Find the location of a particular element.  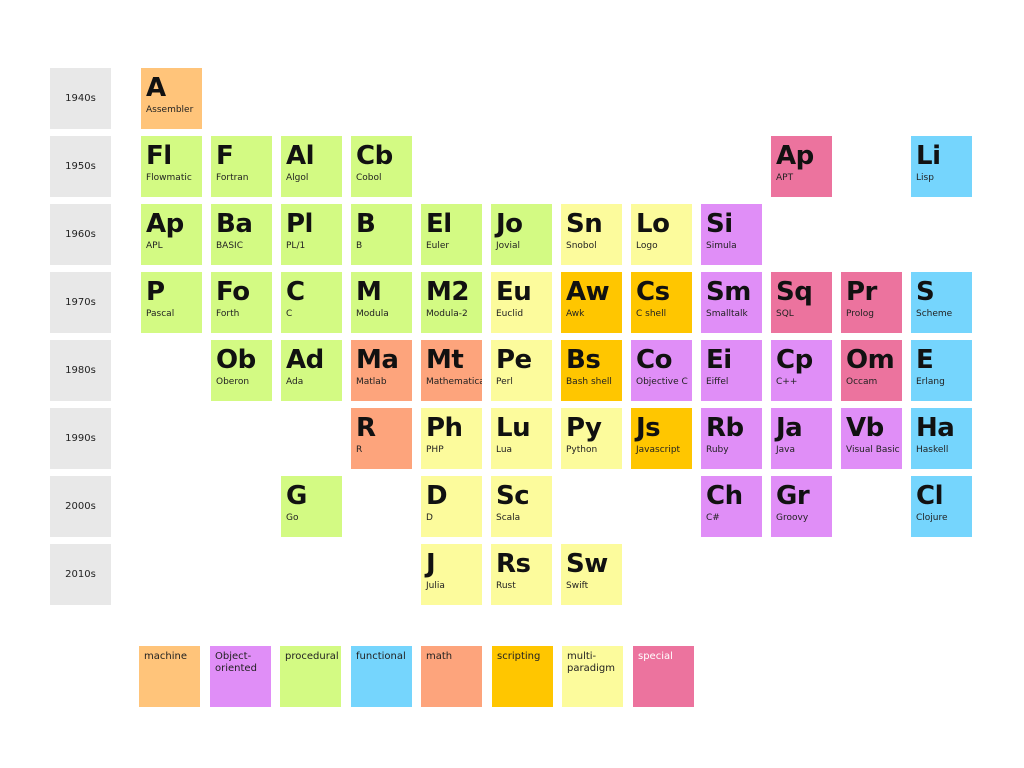

language-name: C# is located at coordinates (713, 518).